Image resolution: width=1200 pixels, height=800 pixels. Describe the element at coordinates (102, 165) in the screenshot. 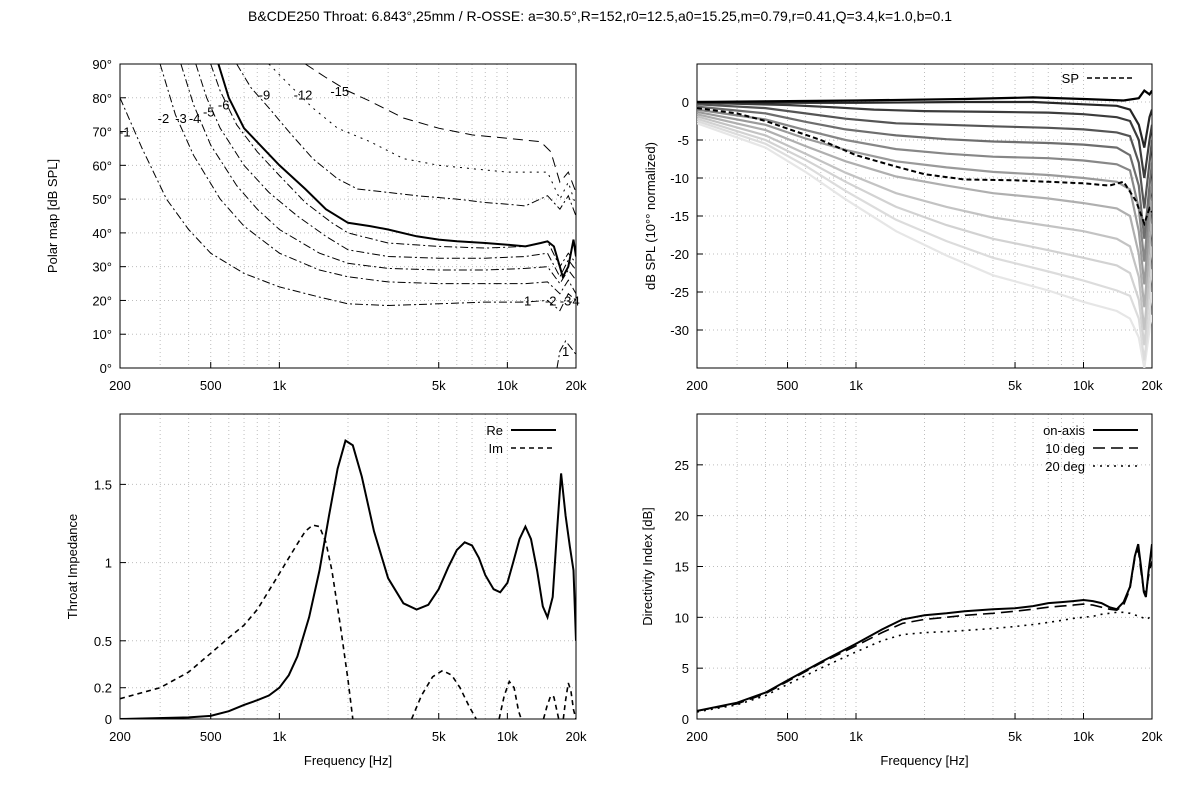

I see `y-tick-label: 60°` at that location.